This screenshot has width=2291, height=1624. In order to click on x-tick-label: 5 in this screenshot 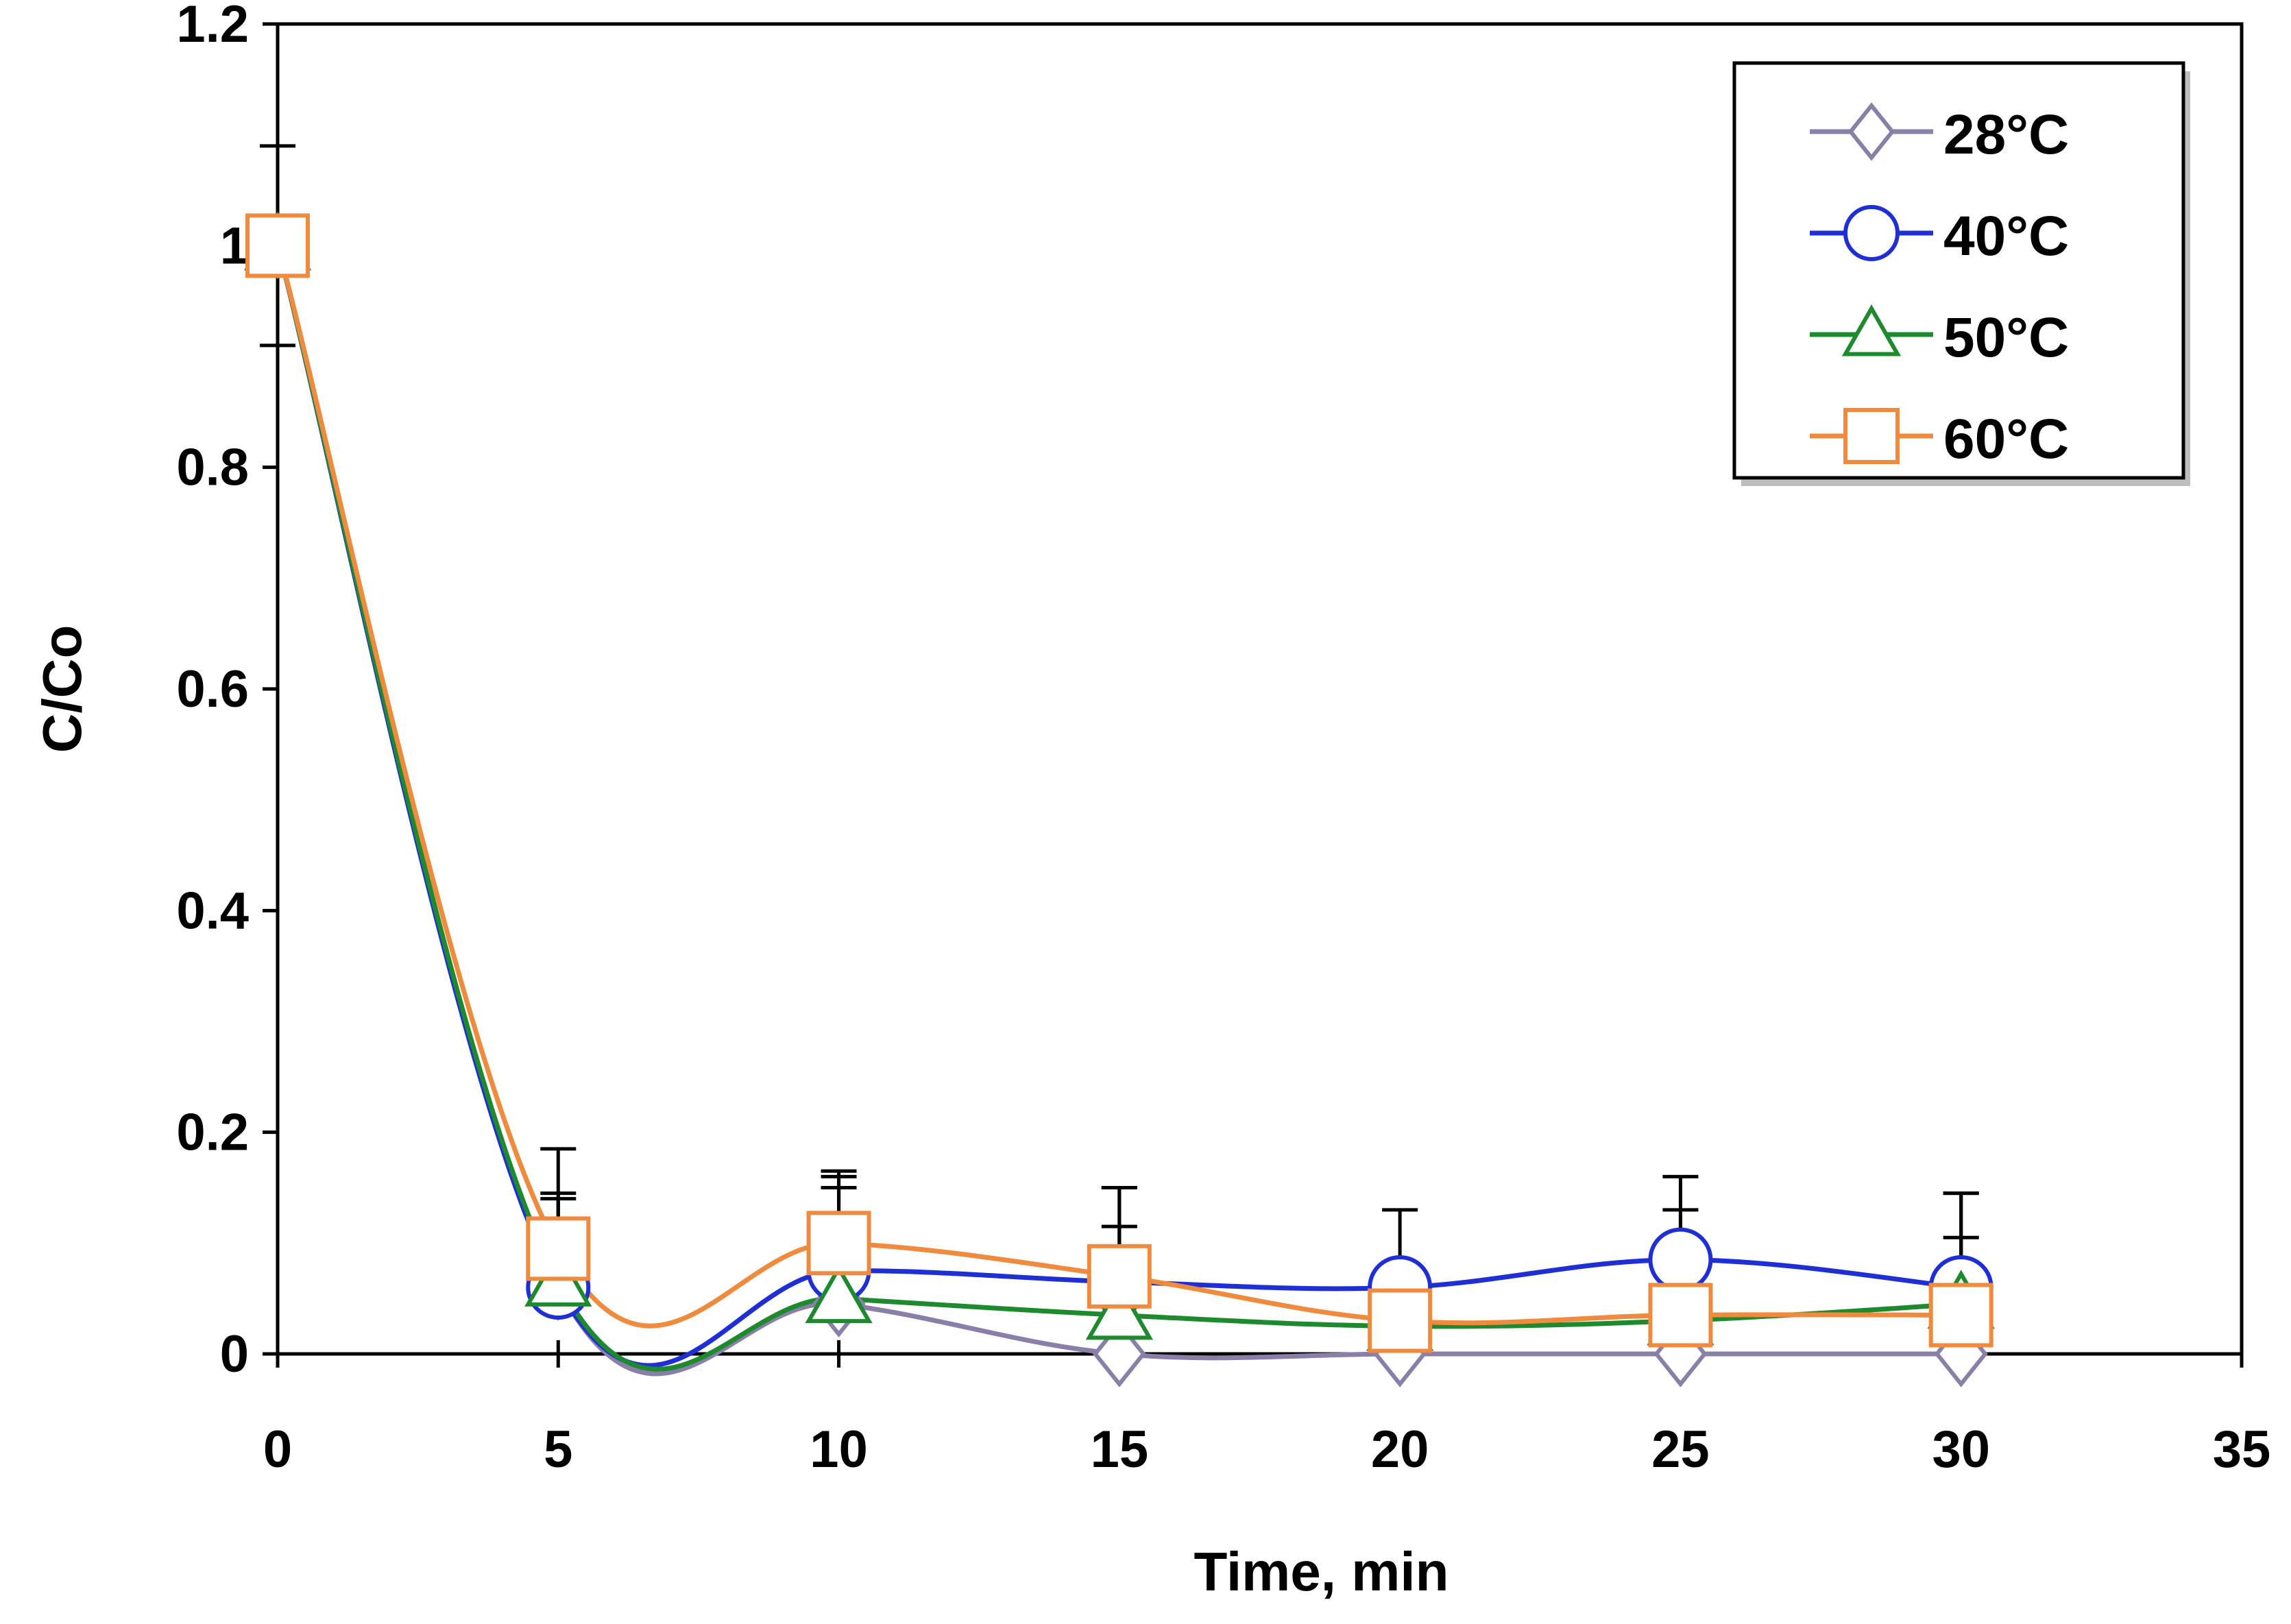, I will do `click(558, 1449)`.